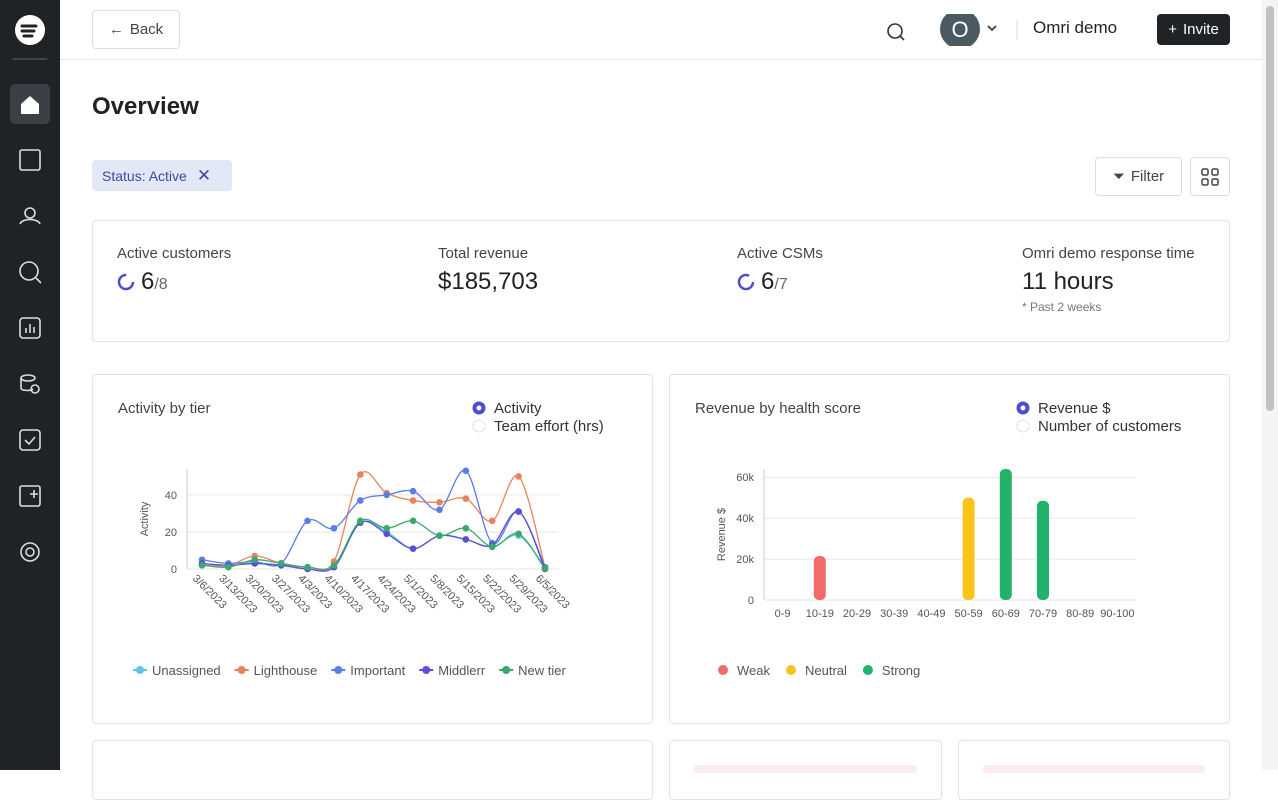 Image resolution: width=1278 pixels, height=800 pixels. What do you see at coordinates (1080, 614) in the screenshot?
I see `x-tick-label: 80-89` at bounding box center [1080, 614].